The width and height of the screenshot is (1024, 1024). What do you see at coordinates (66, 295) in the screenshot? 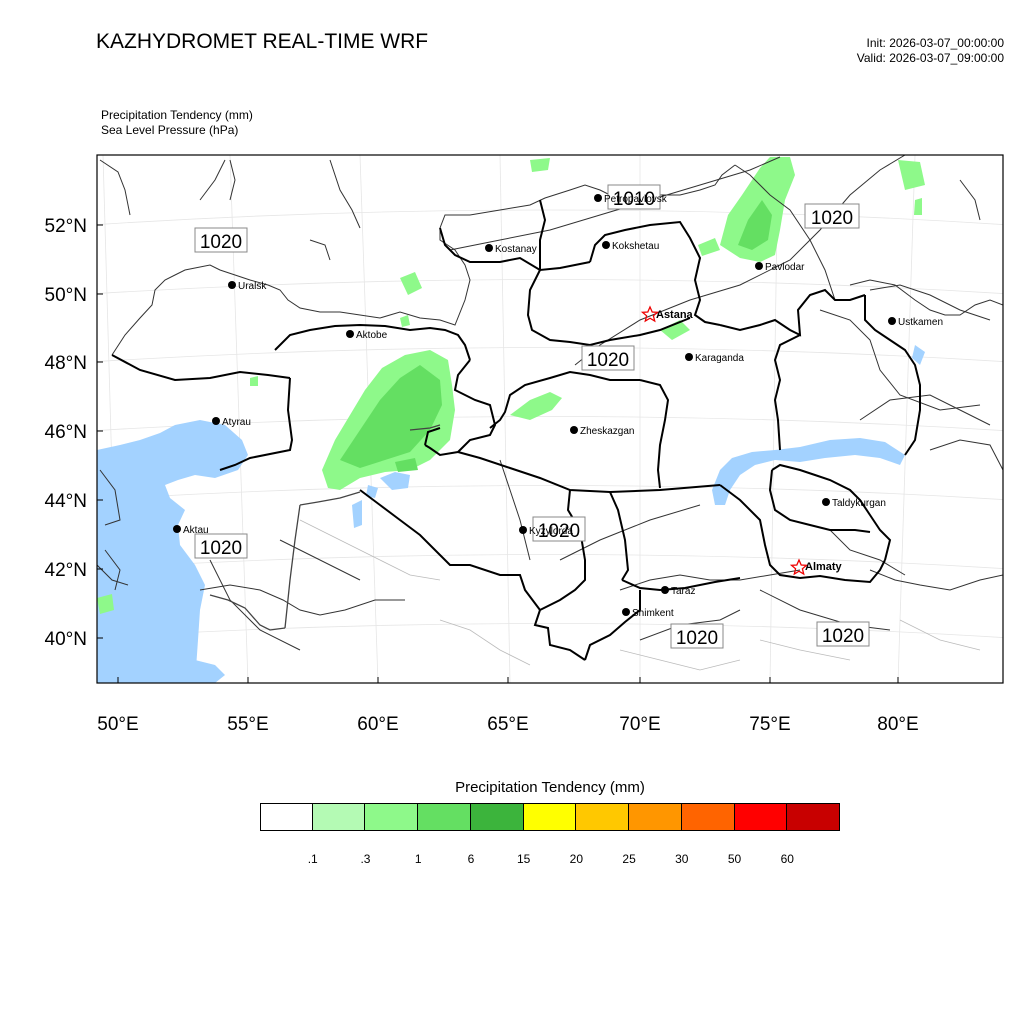
I see `lat-label: 50°N` at bounding box center [66, 295].